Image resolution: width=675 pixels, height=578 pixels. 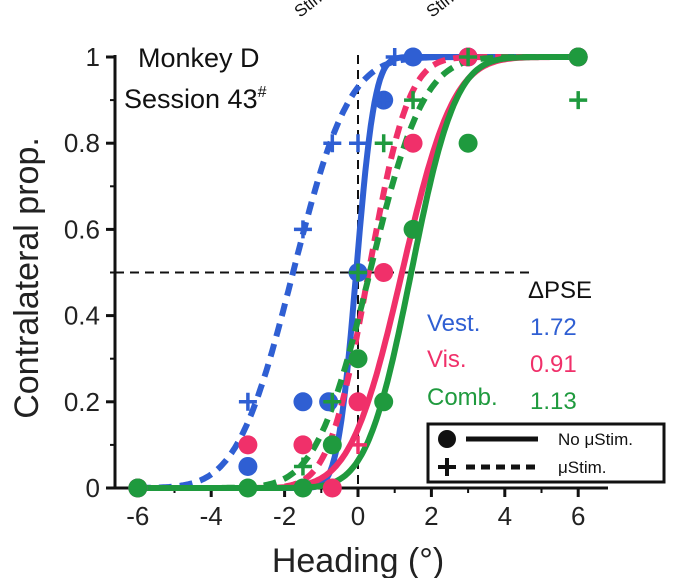 What do you see at coordinates (310, 10) in the screenshot?
I see `clipped-top-text-1: Stim` at bounding box center [310, 10].